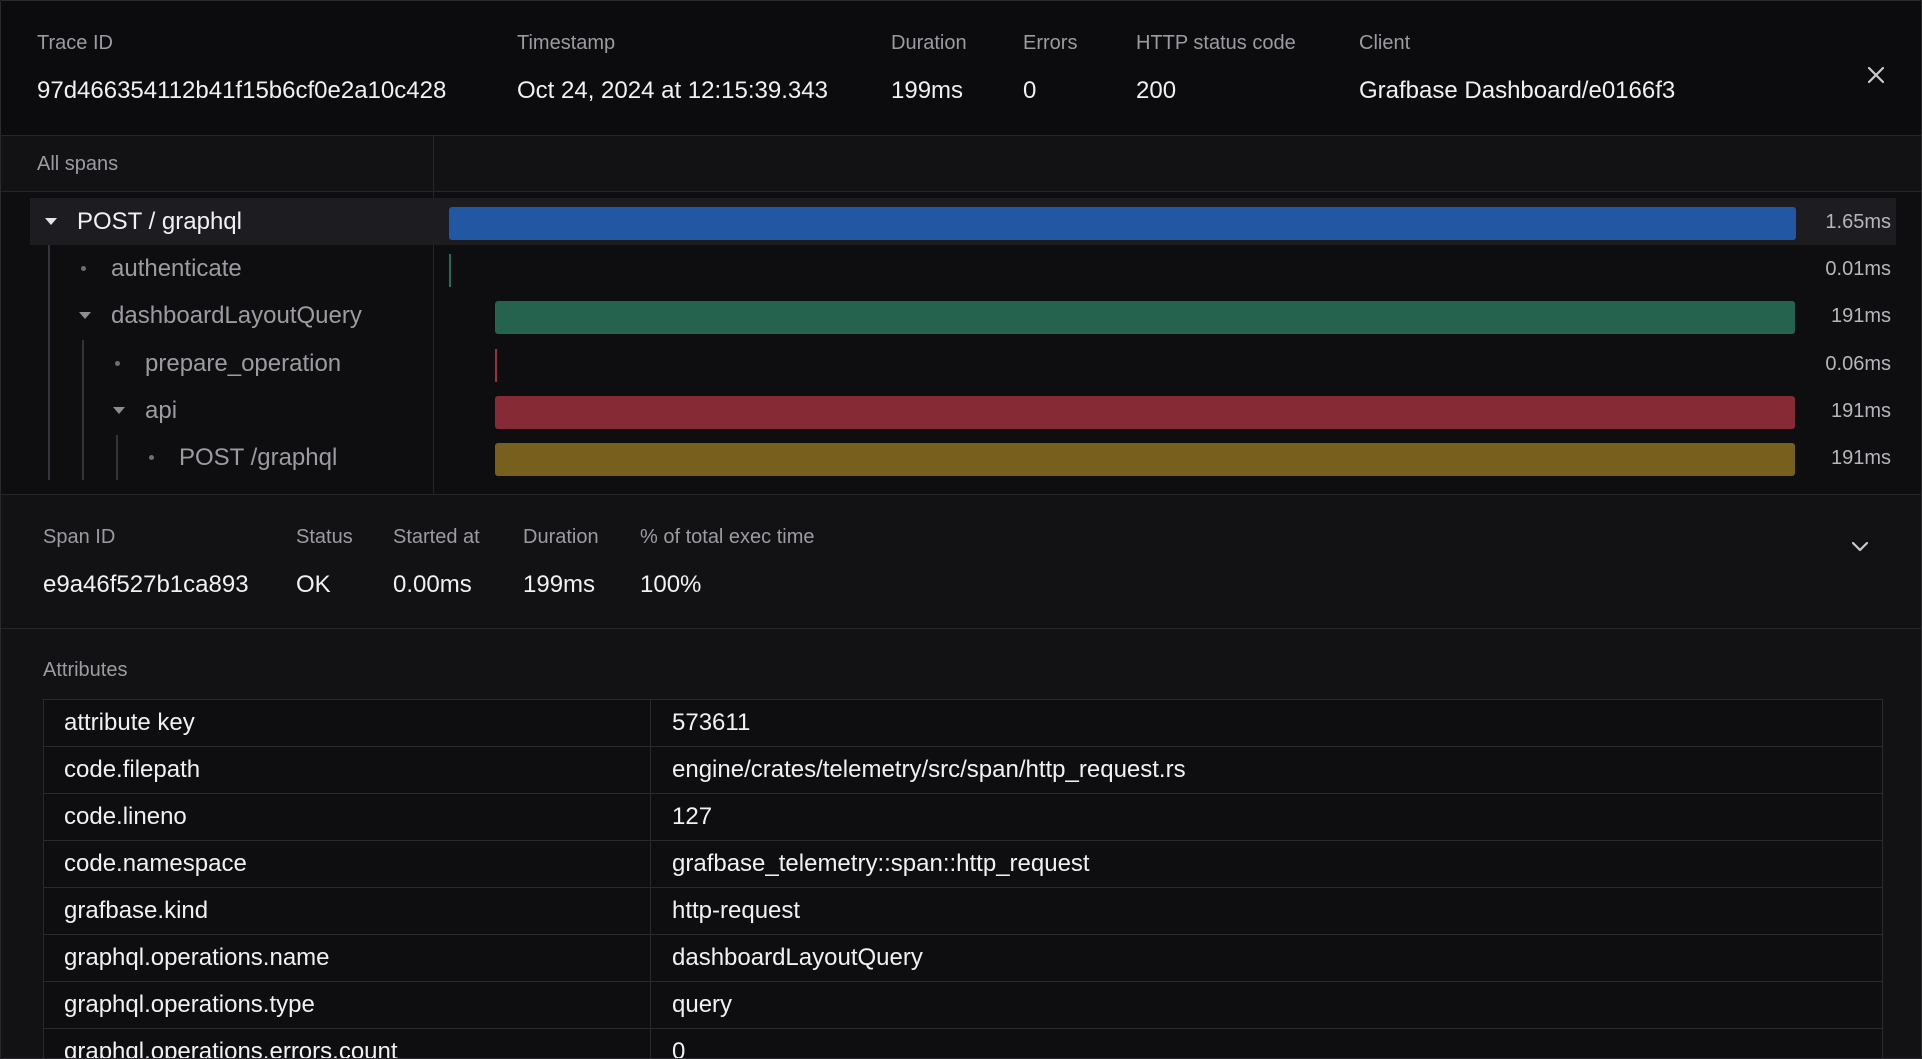  I want to click on trace-id-label: Trace ID, so click(75, 43).